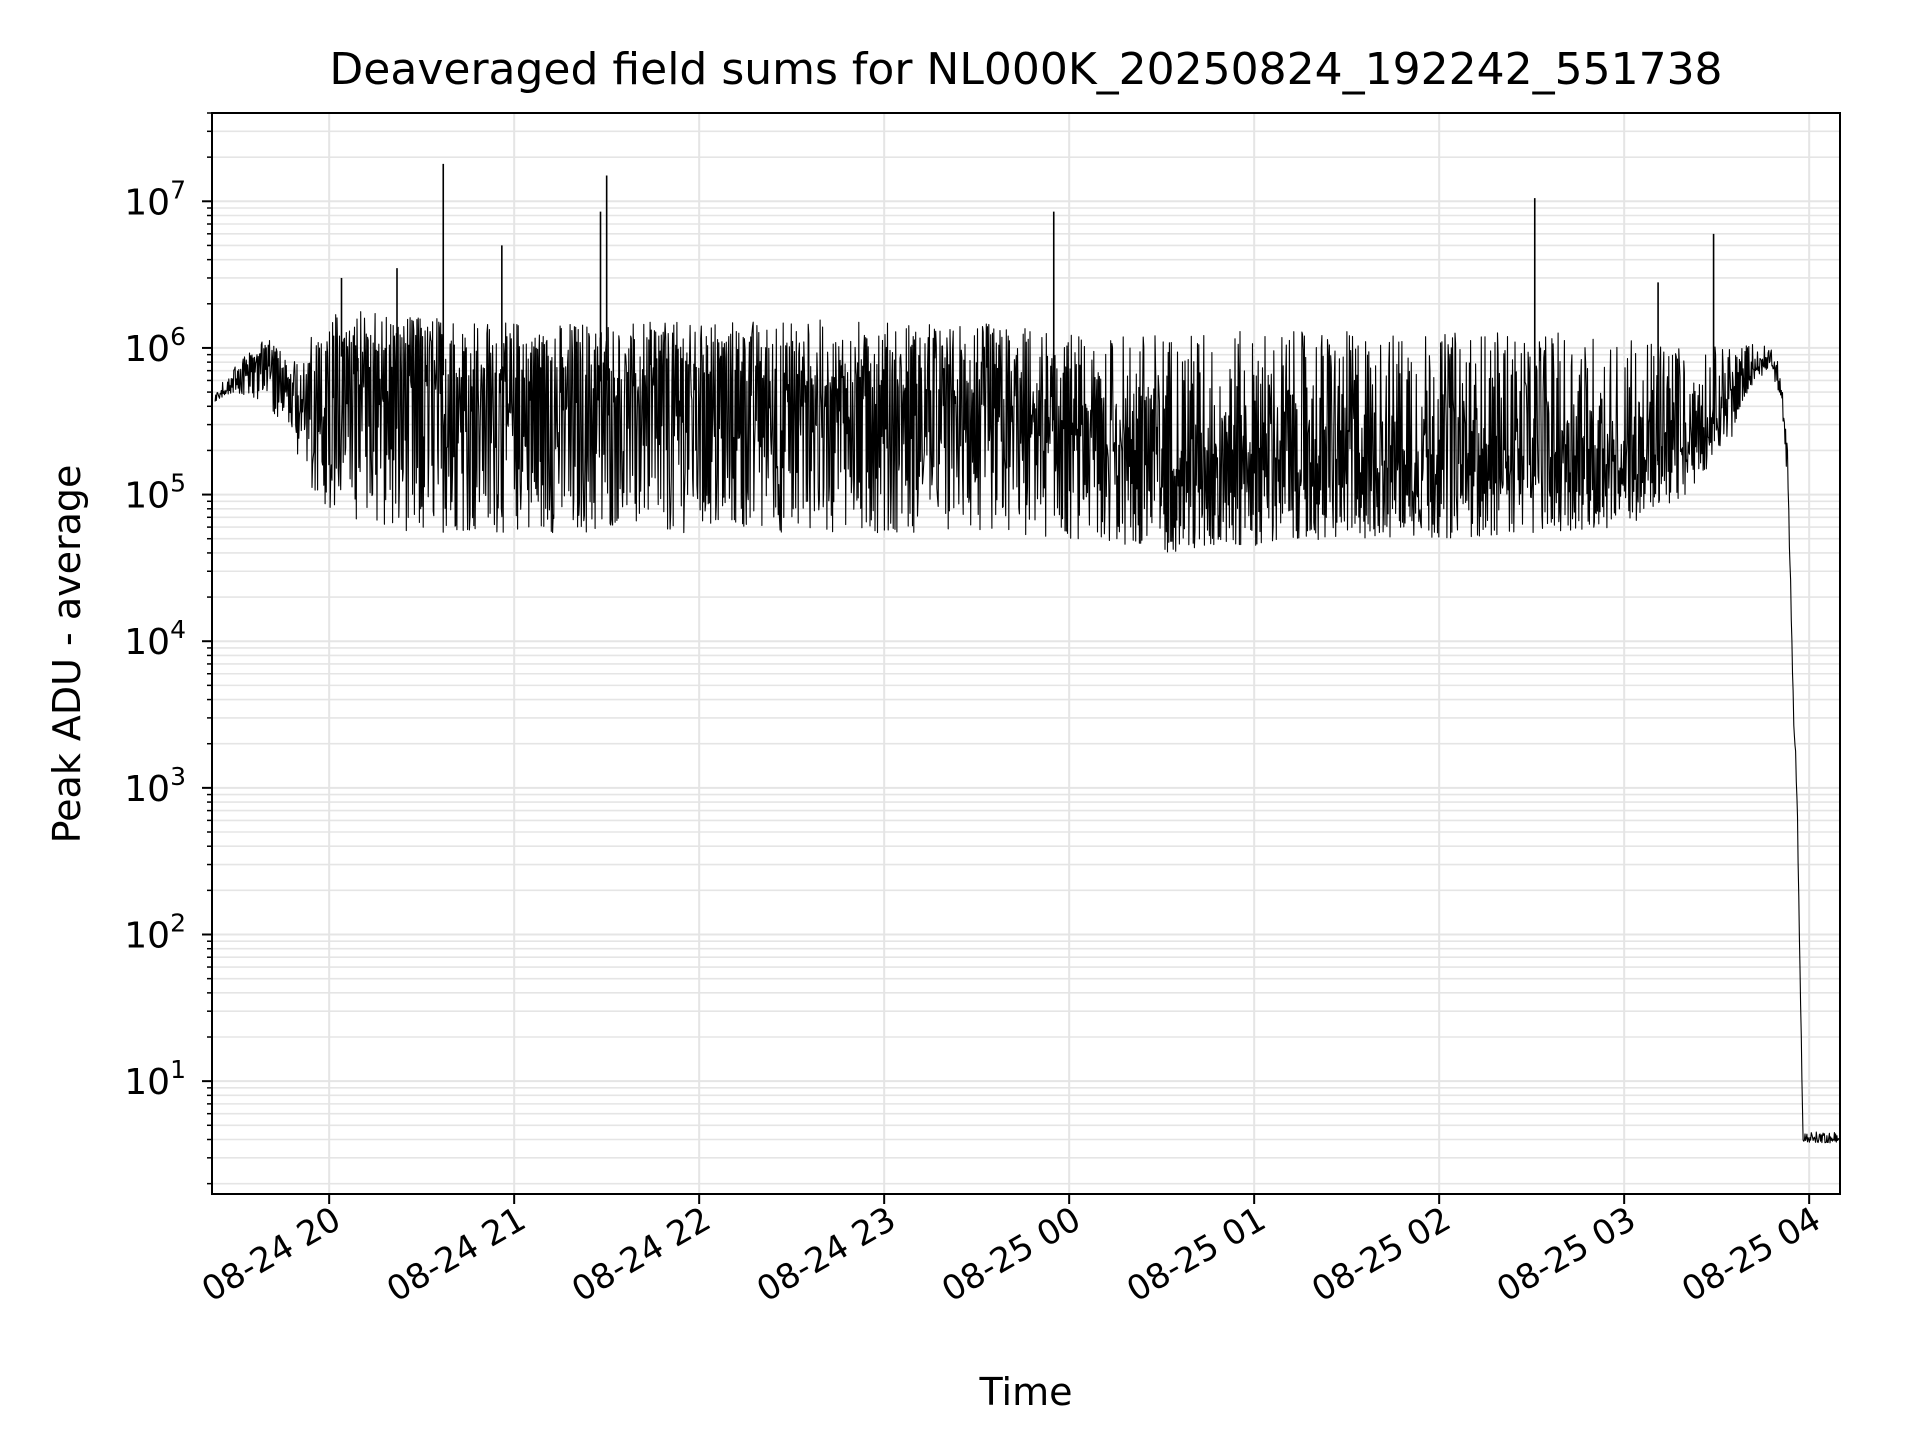 This screenshot has height=1440, width=1920. Describe the element at coordinates (155, 199) in the screenshot. I see `y-tick-label: 10⁷` at that location.